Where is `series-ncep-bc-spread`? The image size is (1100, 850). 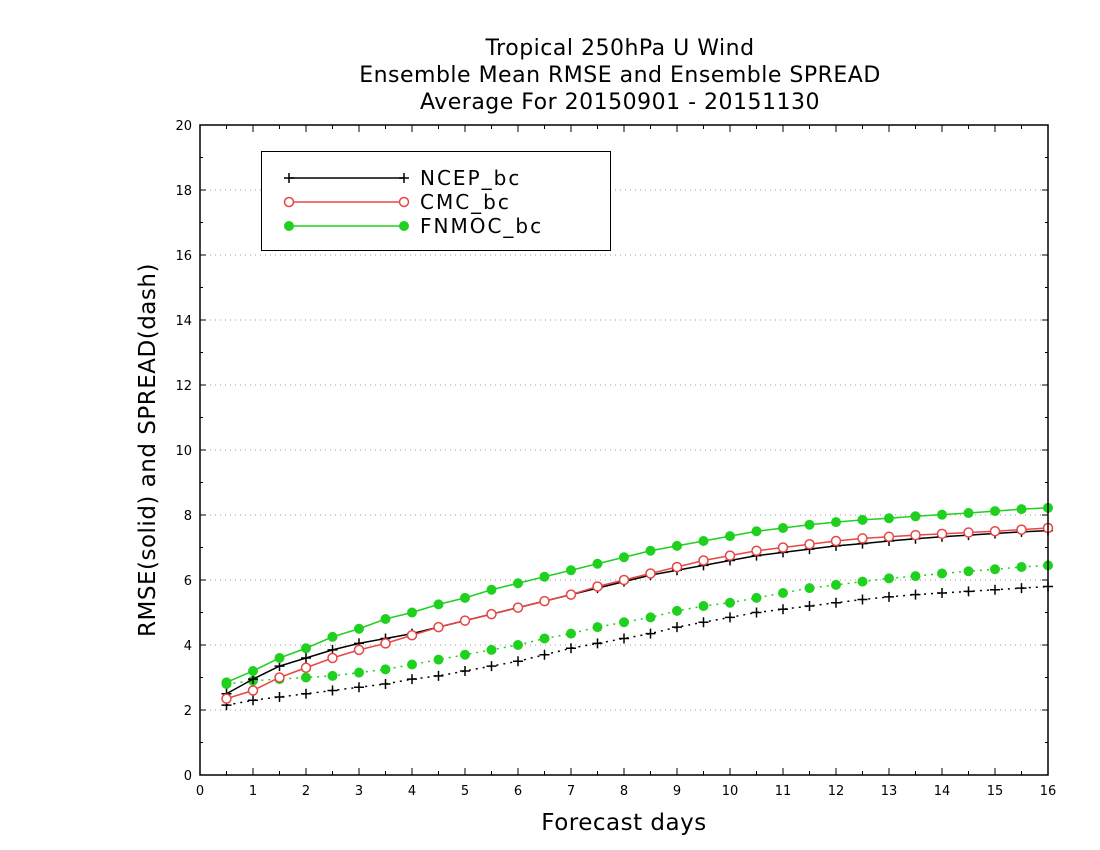 series-ncep-bc-spread is located at coordinates (637, 646).